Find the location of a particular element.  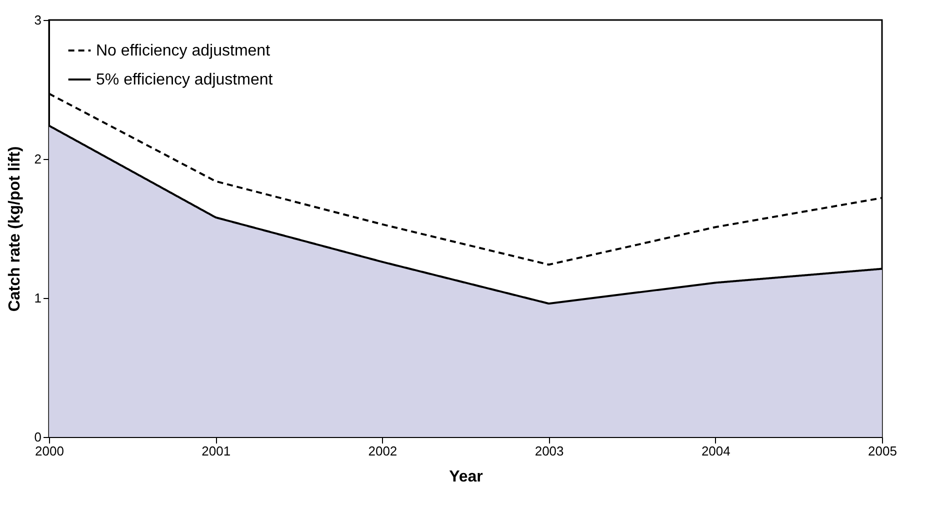

x-tick-label: 2004 is located at coordinates (715, 451).